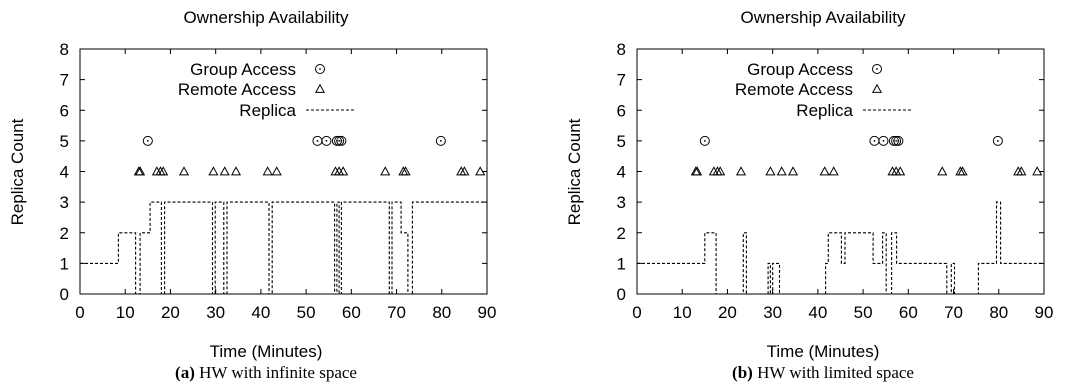  I want to click on y-tick-label: 0, so click(64, 294).